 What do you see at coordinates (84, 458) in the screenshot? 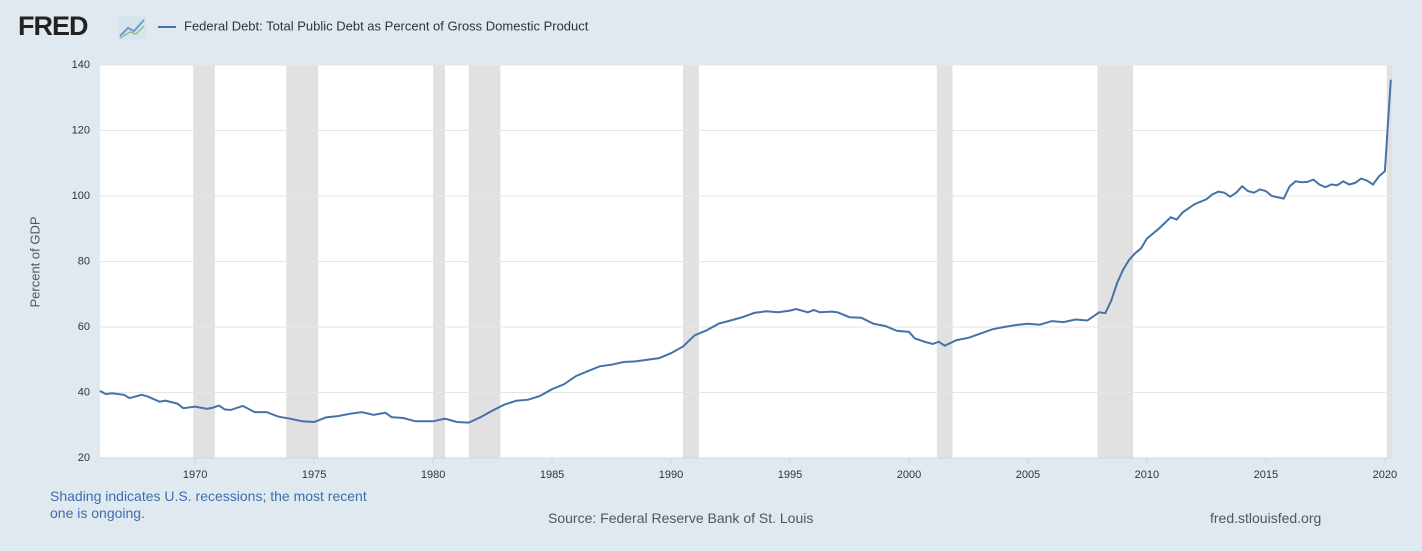
I see `y-tick-label: 20` at bounding box center [84, 458].